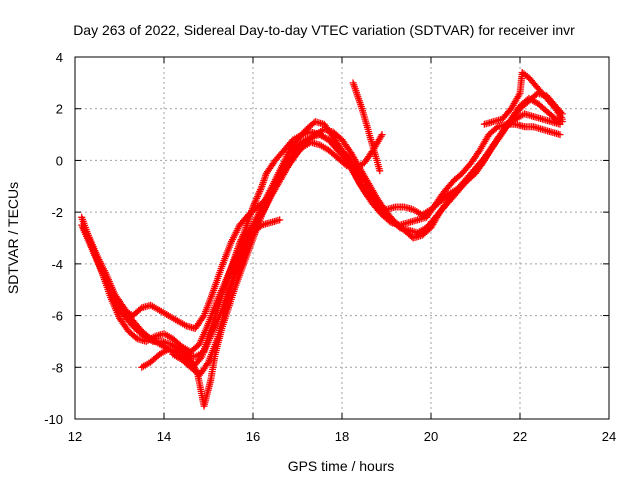 This screenshot has width=640, height=480. What do you see at coordinates (59, 109) in the screenshot?
I see `y-tick-label: 2` at bounding box center [59, 109].